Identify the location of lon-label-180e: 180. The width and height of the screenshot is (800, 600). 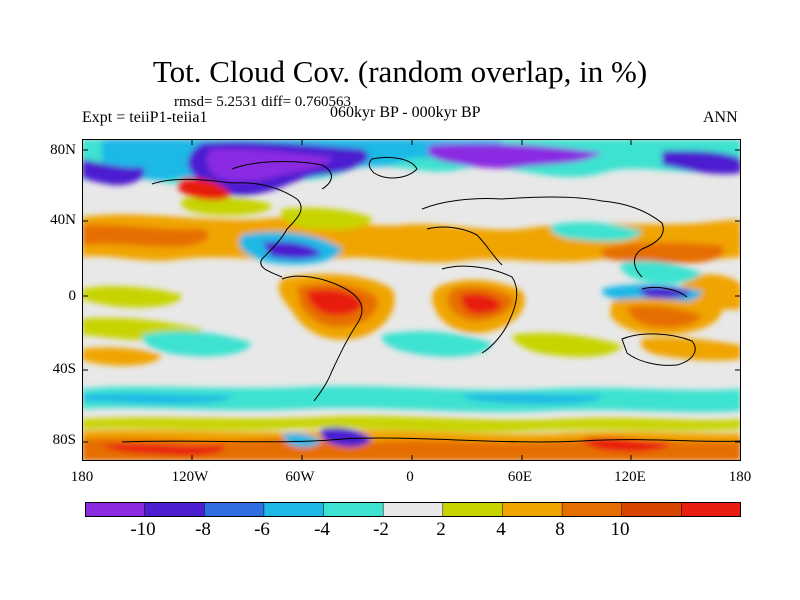
(740, 477).